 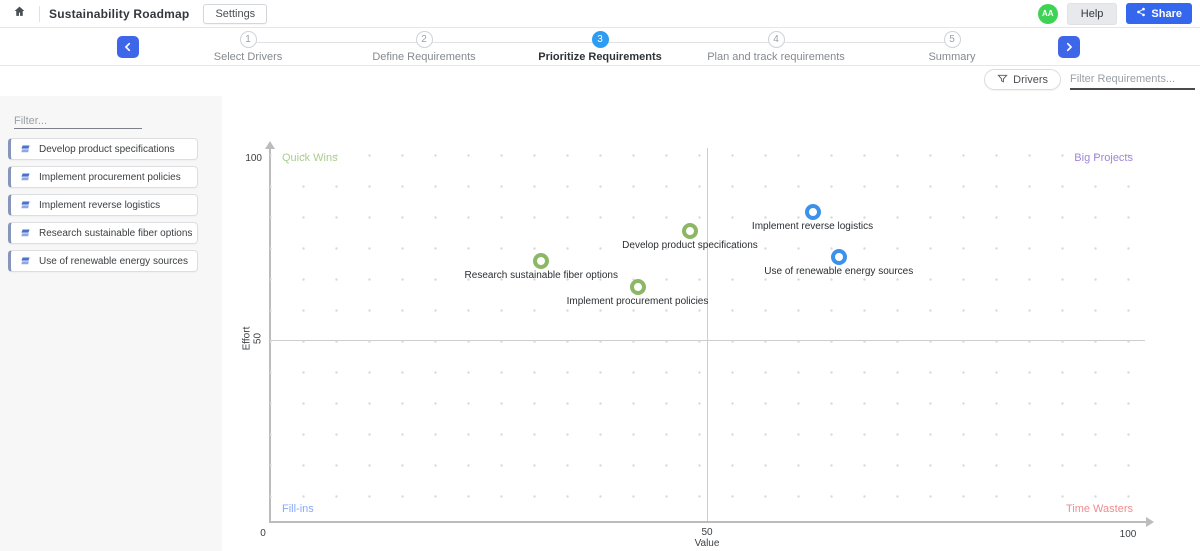 What do you see at coordinates (424, 39) in the screenshot?
I see `step-number: 2` at bounding box center [424, 39].